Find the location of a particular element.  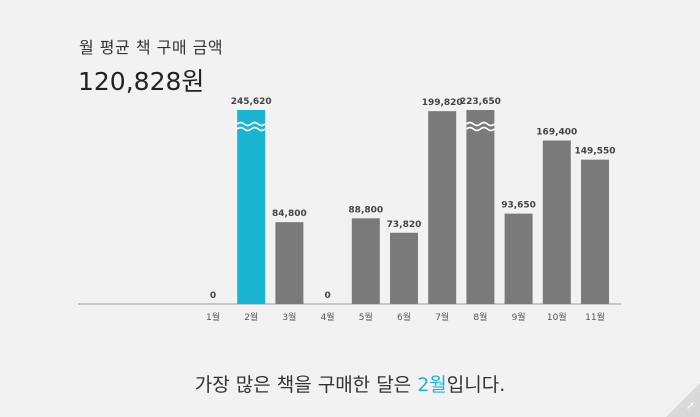

value-label-10: 169,400 is located at coordinates (556, 133).